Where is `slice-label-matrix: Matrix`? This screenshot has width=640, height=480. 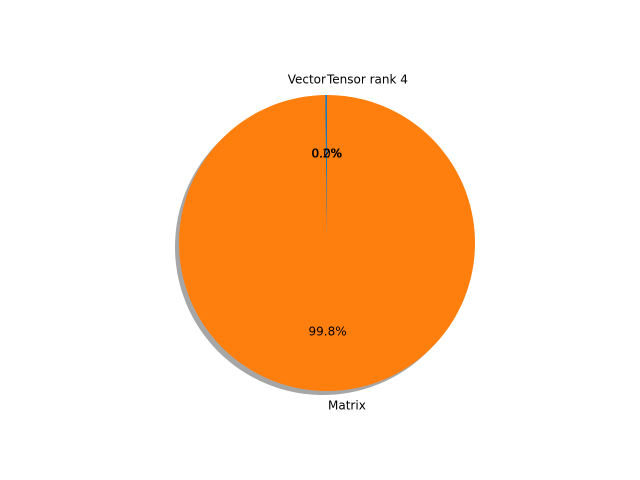
slice-label-matrix: Matrix is located at coordinates (347, 405).